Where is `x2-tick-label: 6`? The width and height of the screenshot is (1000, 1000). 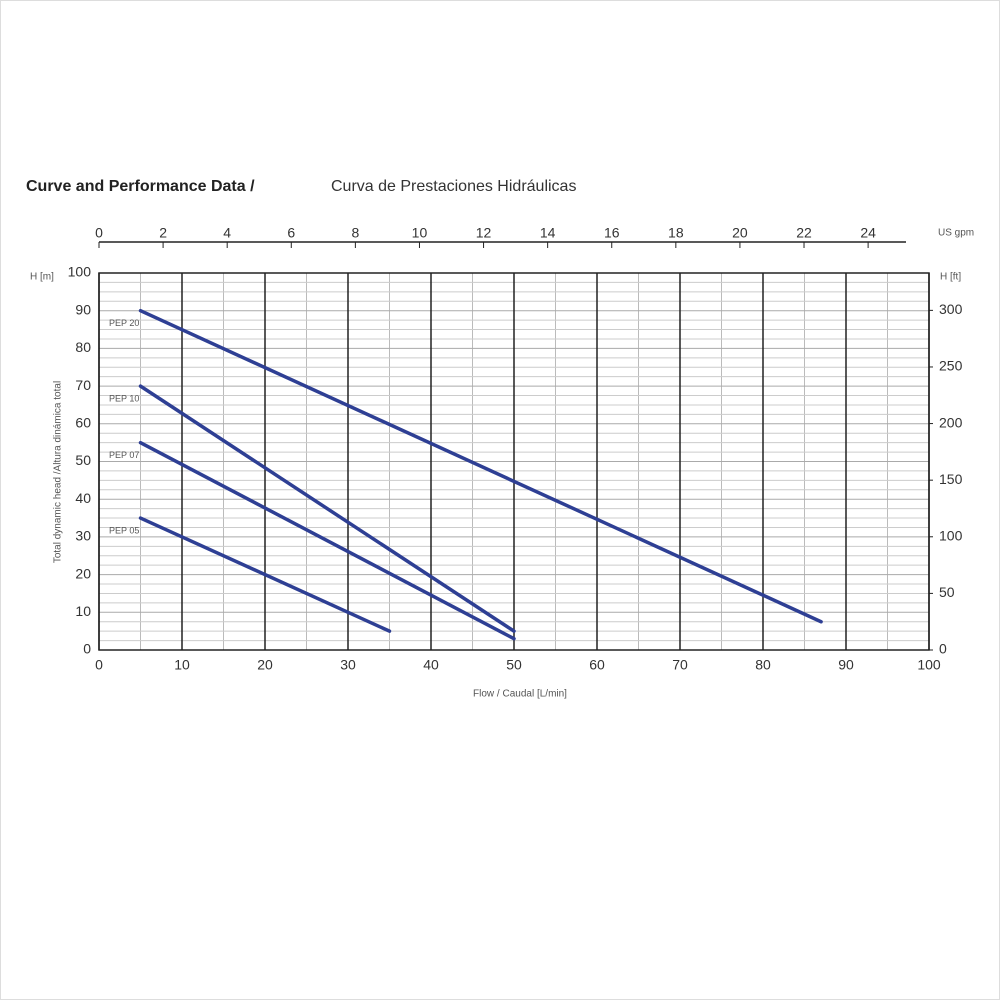 x2-tick-label: 6 is located at coordinates (291, 233).